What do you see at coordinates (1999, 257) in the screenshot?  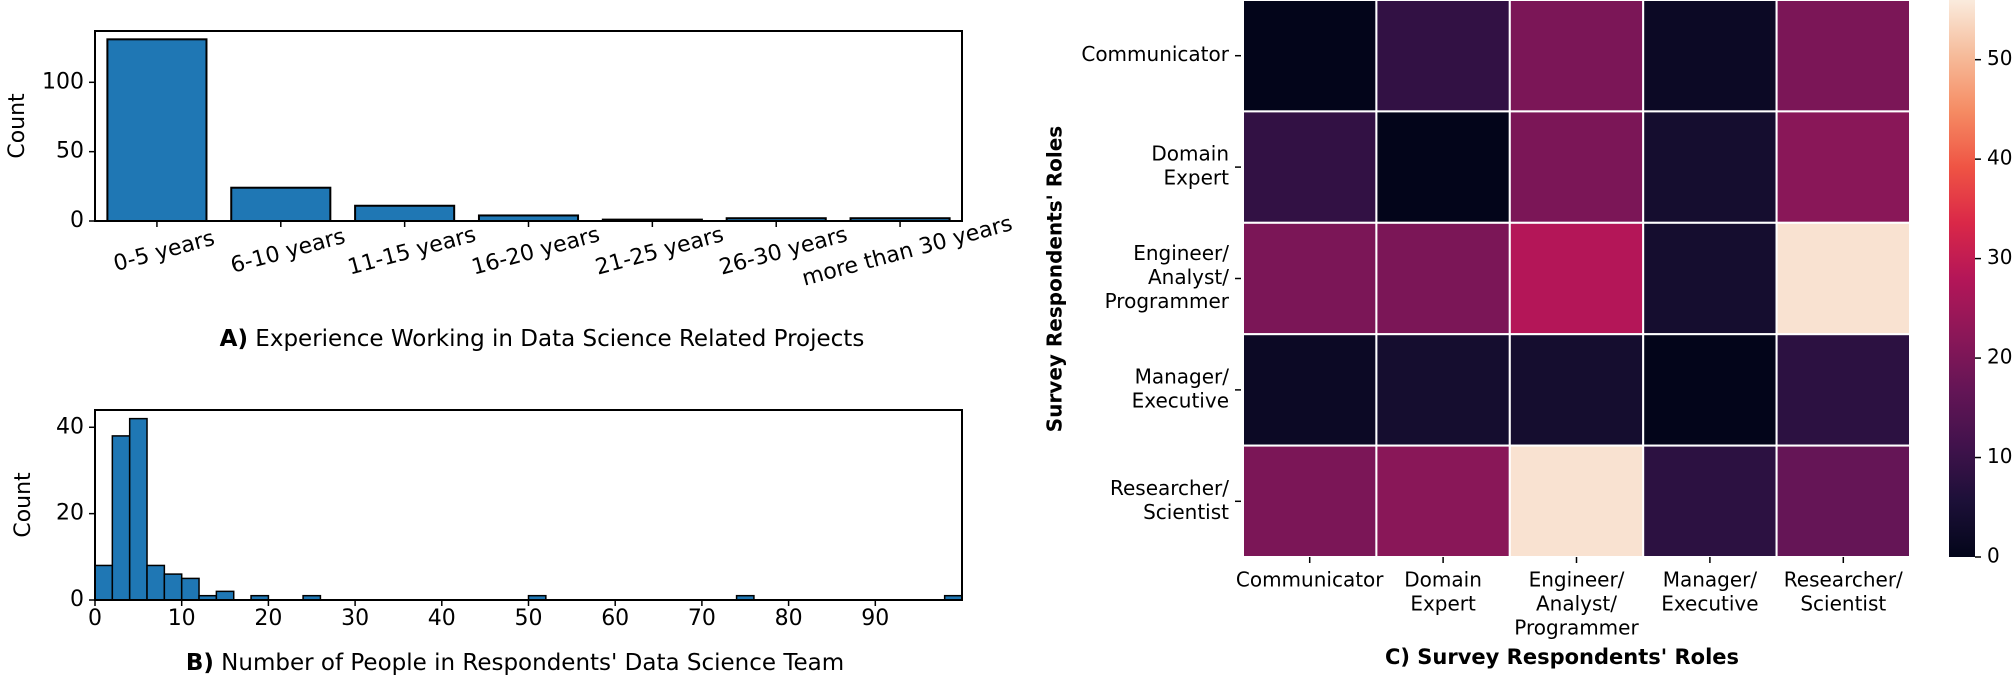 I see `colorbar-tick-label: 30` at bounding box center [1999, 257].